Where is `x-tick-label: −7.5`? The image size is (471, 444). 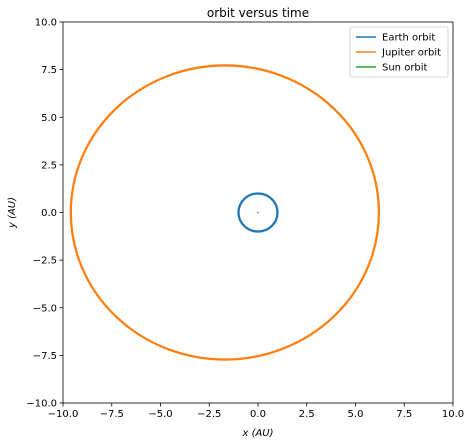 x-tick-label: −7.5 is located at coordinates (112, 414).